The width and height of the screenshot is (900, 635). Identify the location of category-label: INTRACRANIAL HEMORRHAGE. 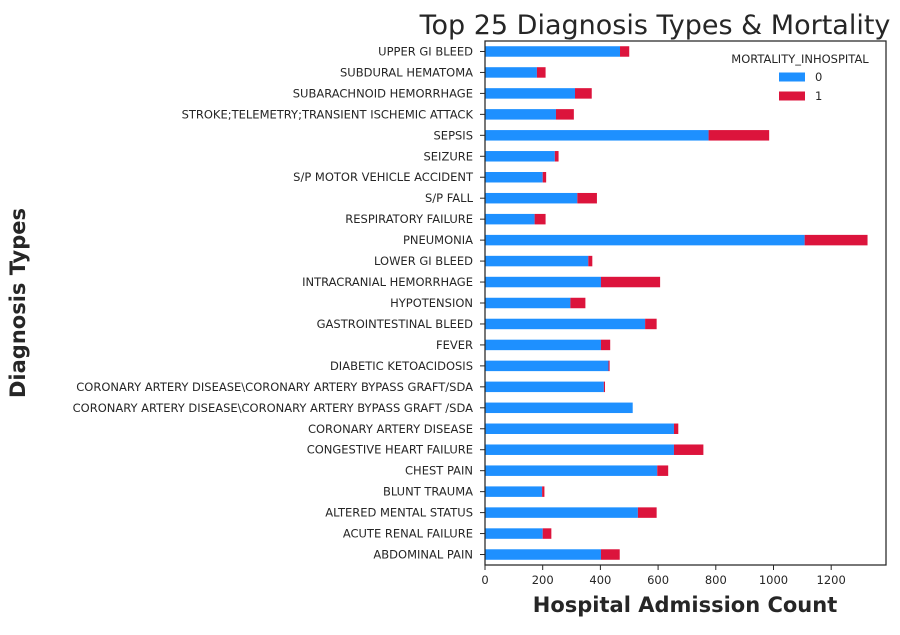
(387, 282).